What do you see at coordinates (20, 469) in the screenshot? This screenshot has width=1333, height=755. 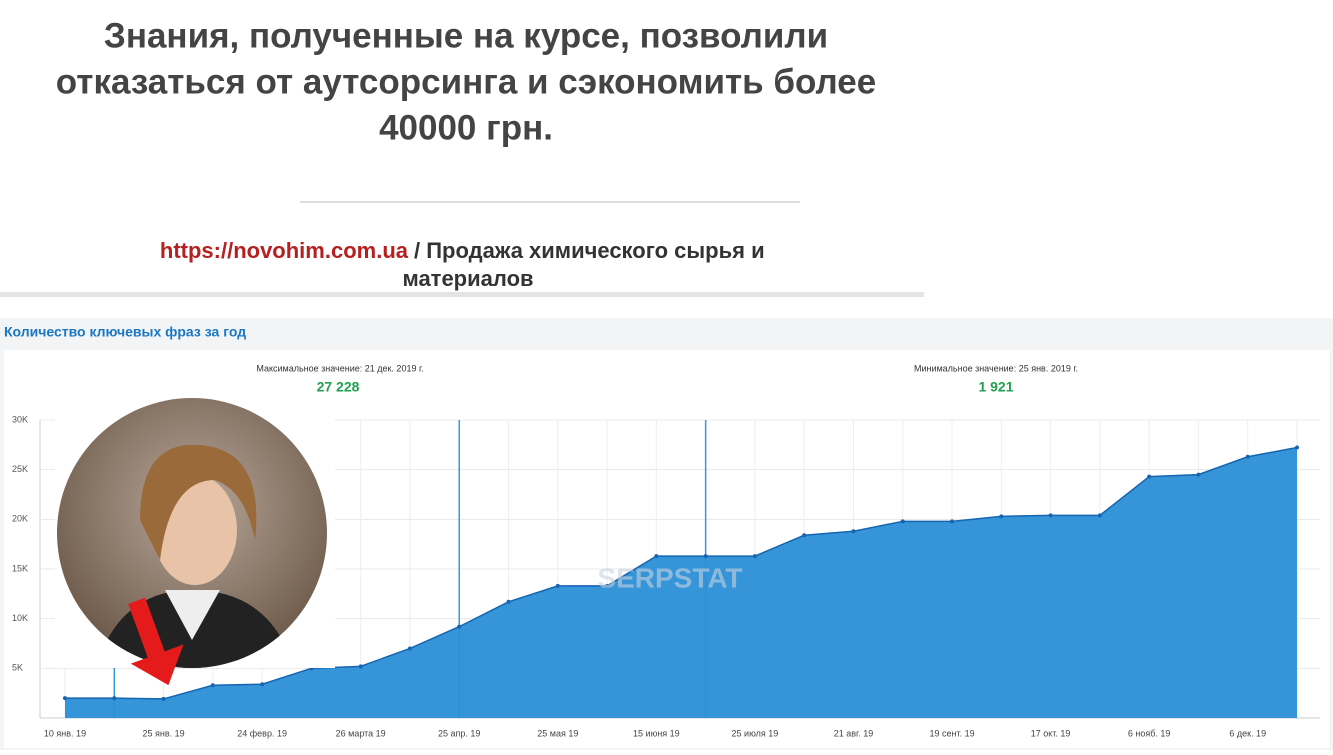 I see `y-tick-label: 25K` at bounding box center [20, 469].